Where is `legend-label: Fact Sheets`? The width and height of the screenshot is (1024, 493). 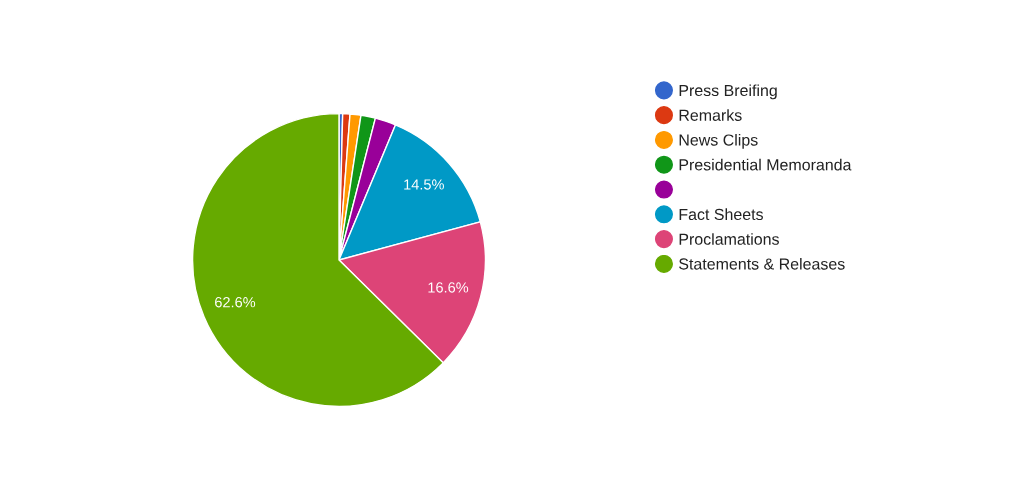 legend-label: Fact Sheets is located at coordinates (721, 214).